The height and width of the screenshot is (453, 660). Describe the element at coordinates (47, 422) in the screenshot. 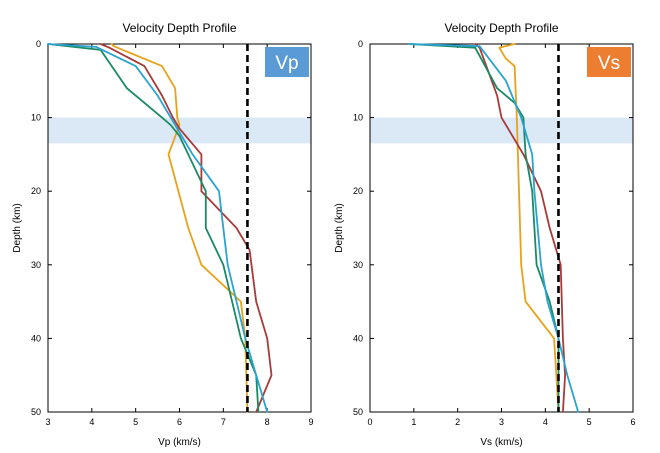

I see `vp-x-tick-label: 3` at that location.